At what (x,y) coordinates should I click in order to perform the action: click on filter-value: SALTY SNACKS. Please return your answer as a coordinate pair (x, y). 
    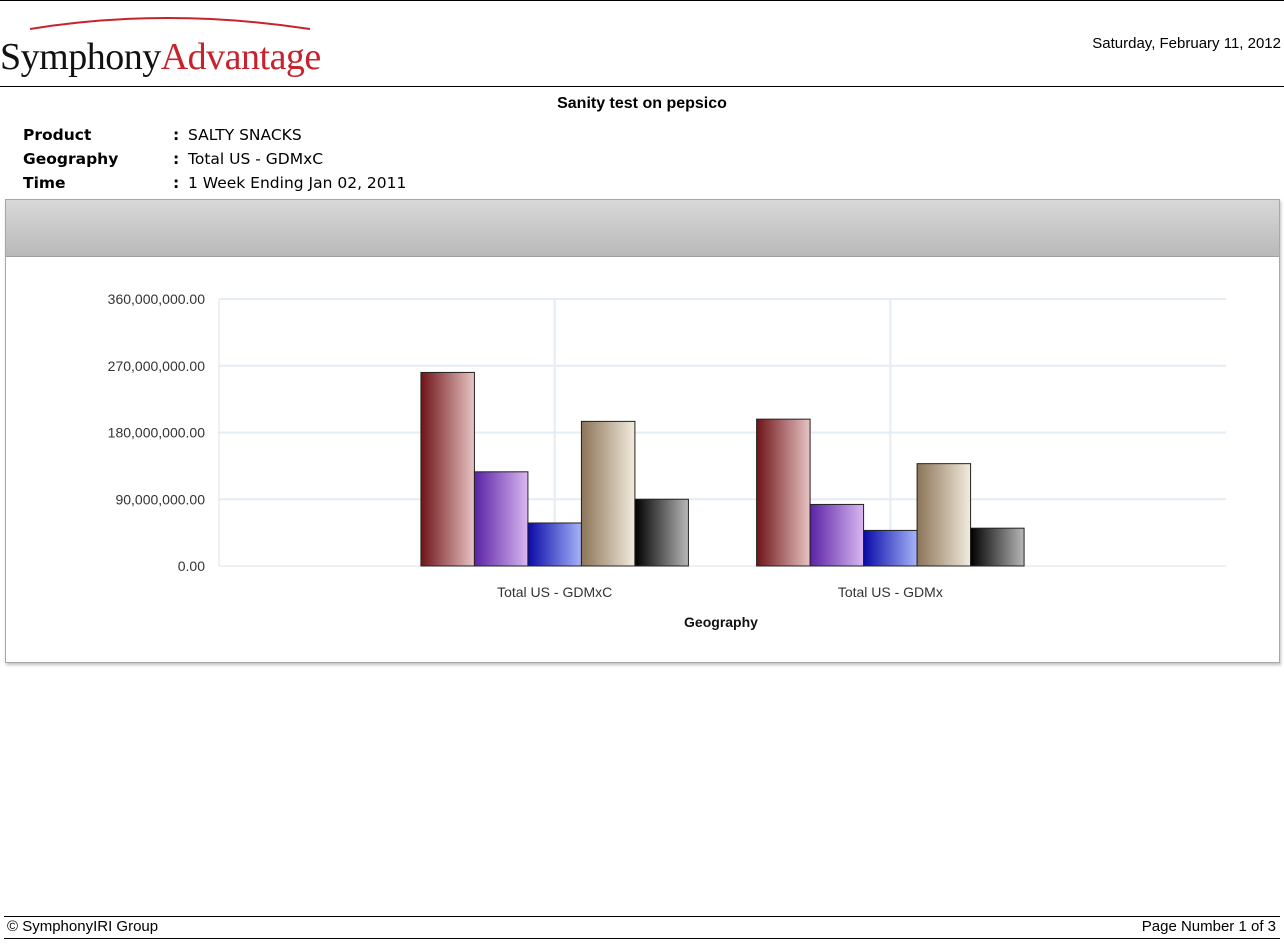
    Looking at the image, I should click on (245, 135).